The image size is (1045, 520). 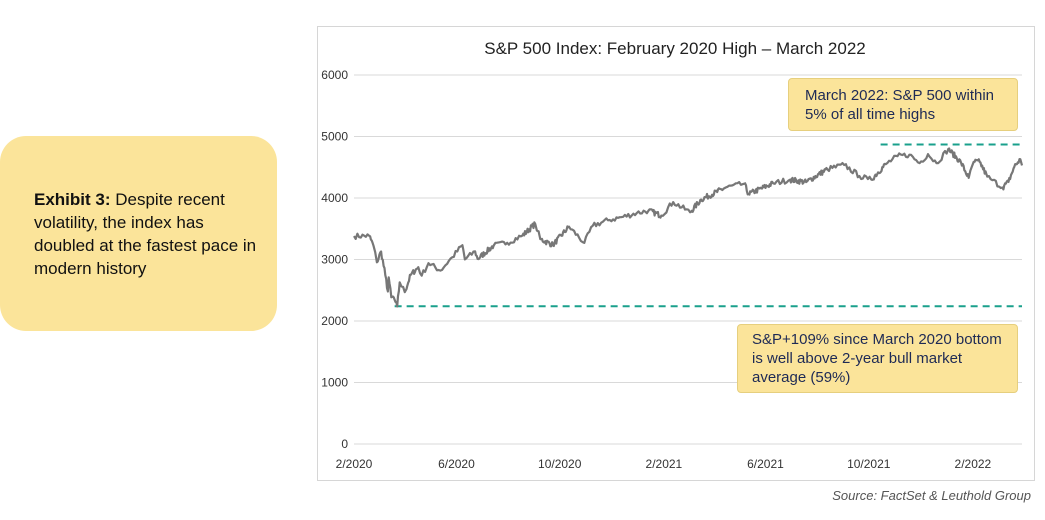 I want to click on y-tick-label: 6000, so click(x=334, y=75).